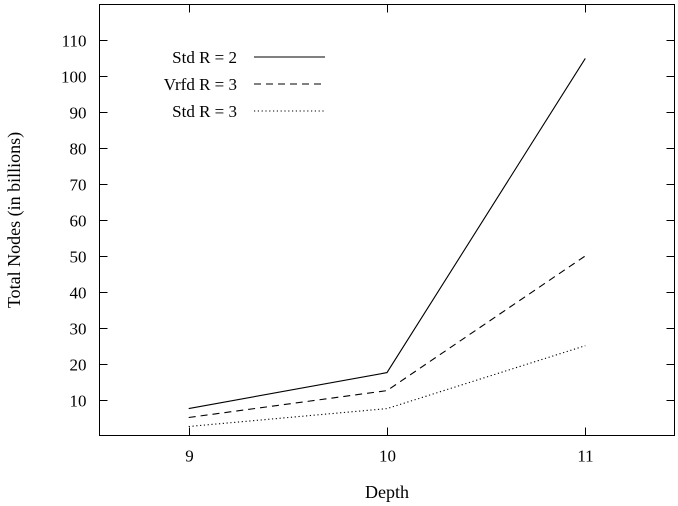 The image size is (678, 506). Describe the element at coordinates (78, 185) in the screenshot. I see `y-tick-label: 70` at that location.